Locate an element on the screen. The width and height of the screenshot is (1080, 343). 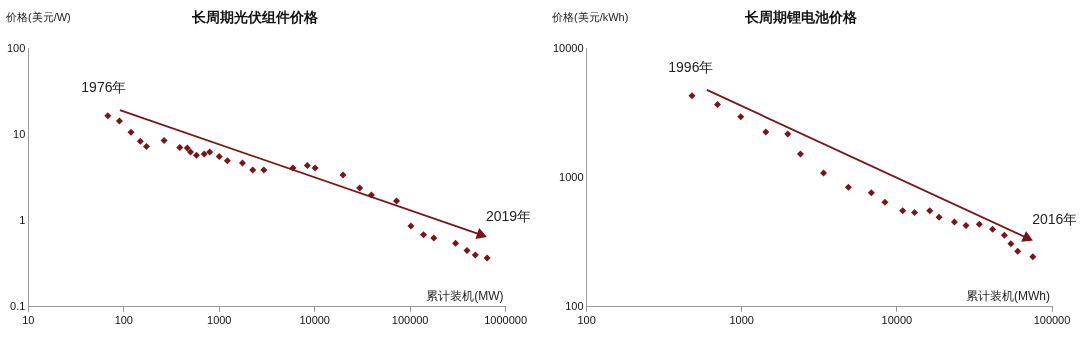
annotation: 1976年 is located at coordinates (104, 86).